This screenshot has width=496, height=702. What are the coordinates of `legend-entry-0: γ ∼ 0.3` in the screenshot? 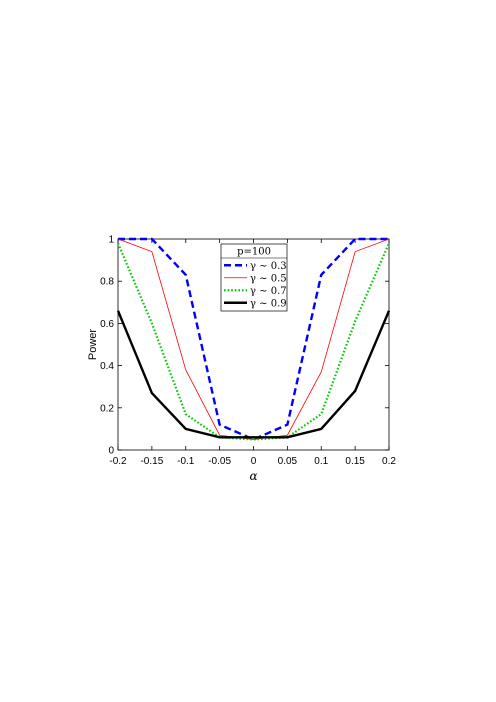 It's located at (268, 266).